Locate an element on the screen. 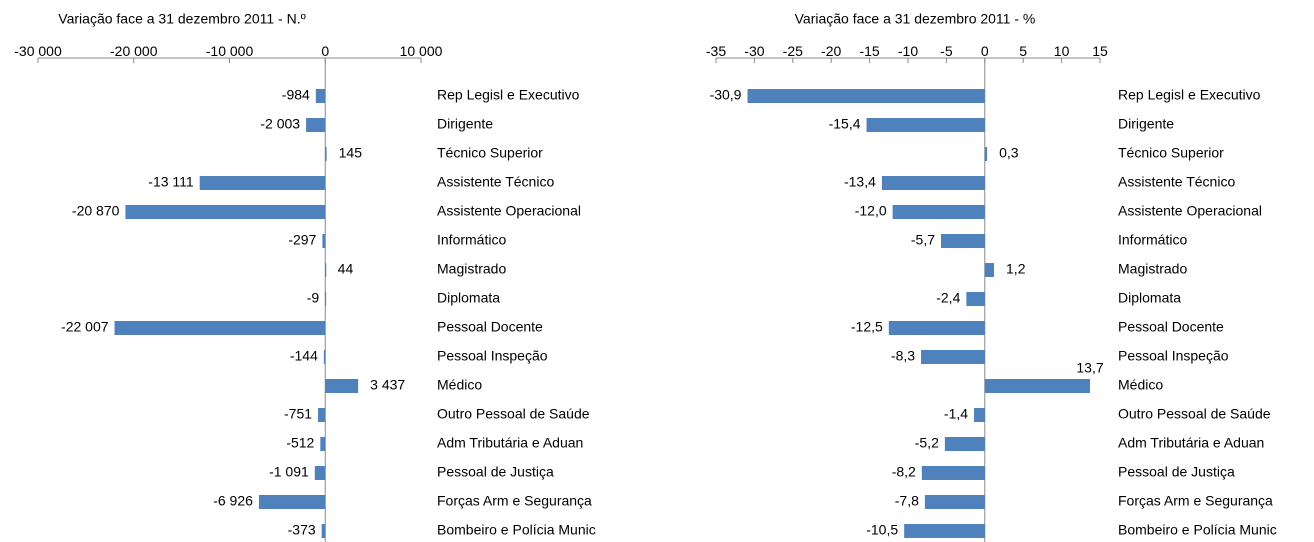 Image resolution: width=1314 pixels, height=542 pixels. value-label: -13 111 is located at coordinates (171, 182).